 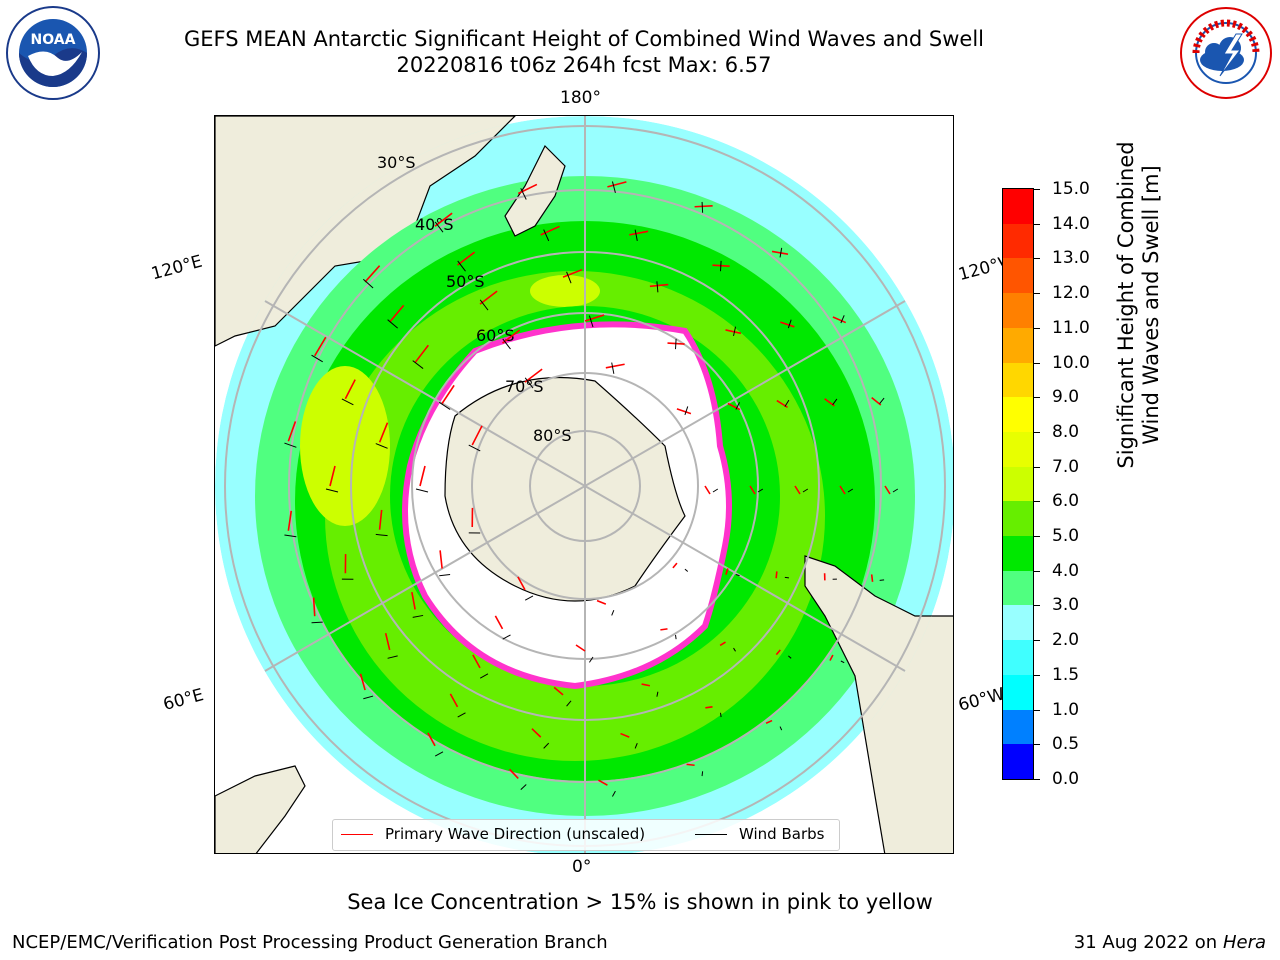 What do you see at coordinates (1062, 258) in the screenshot?
I see `colorbar-tick-label: 13.0` at bounding box center [1062, 258].